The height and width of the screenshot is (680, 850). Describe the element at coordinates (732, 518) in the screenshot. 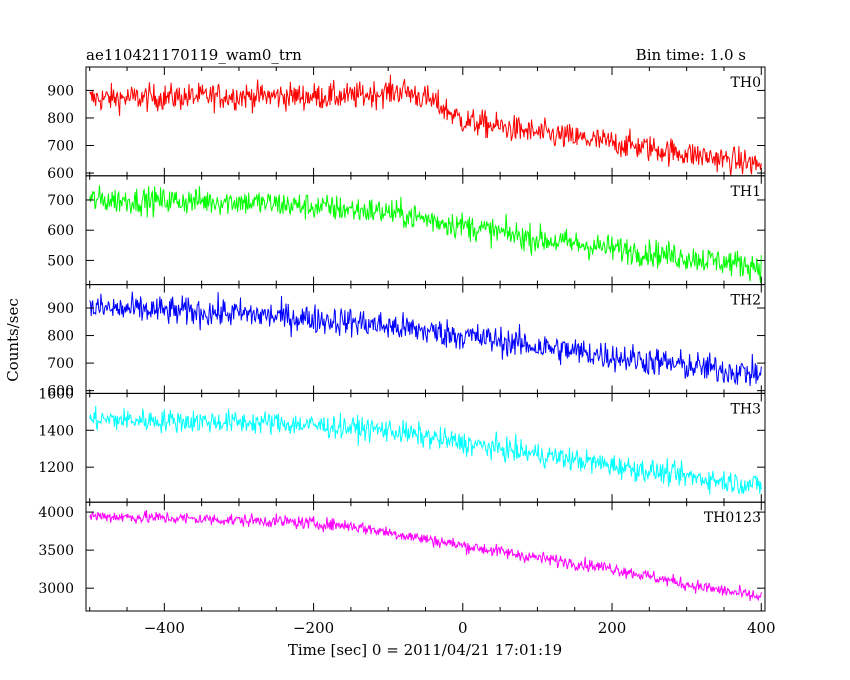

I see `panel-label: TH0123` at that location.